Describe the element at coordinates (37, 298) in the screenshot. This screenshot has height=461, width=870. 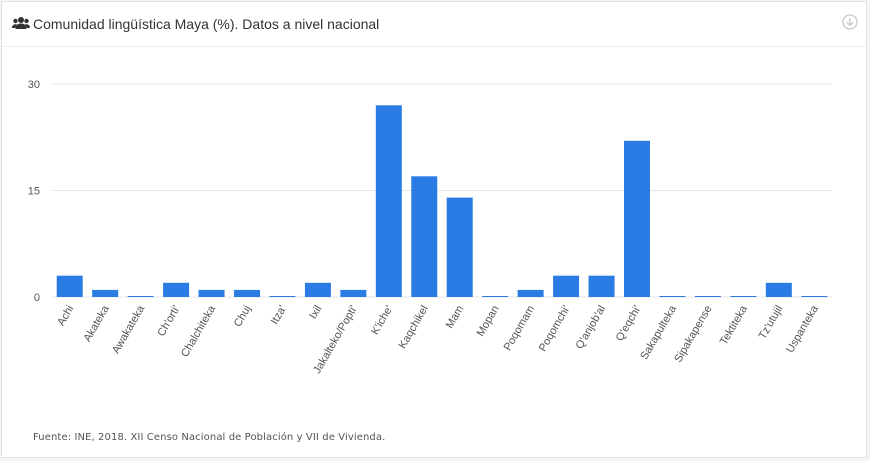
I see `y-tick-label: 0` at that location.